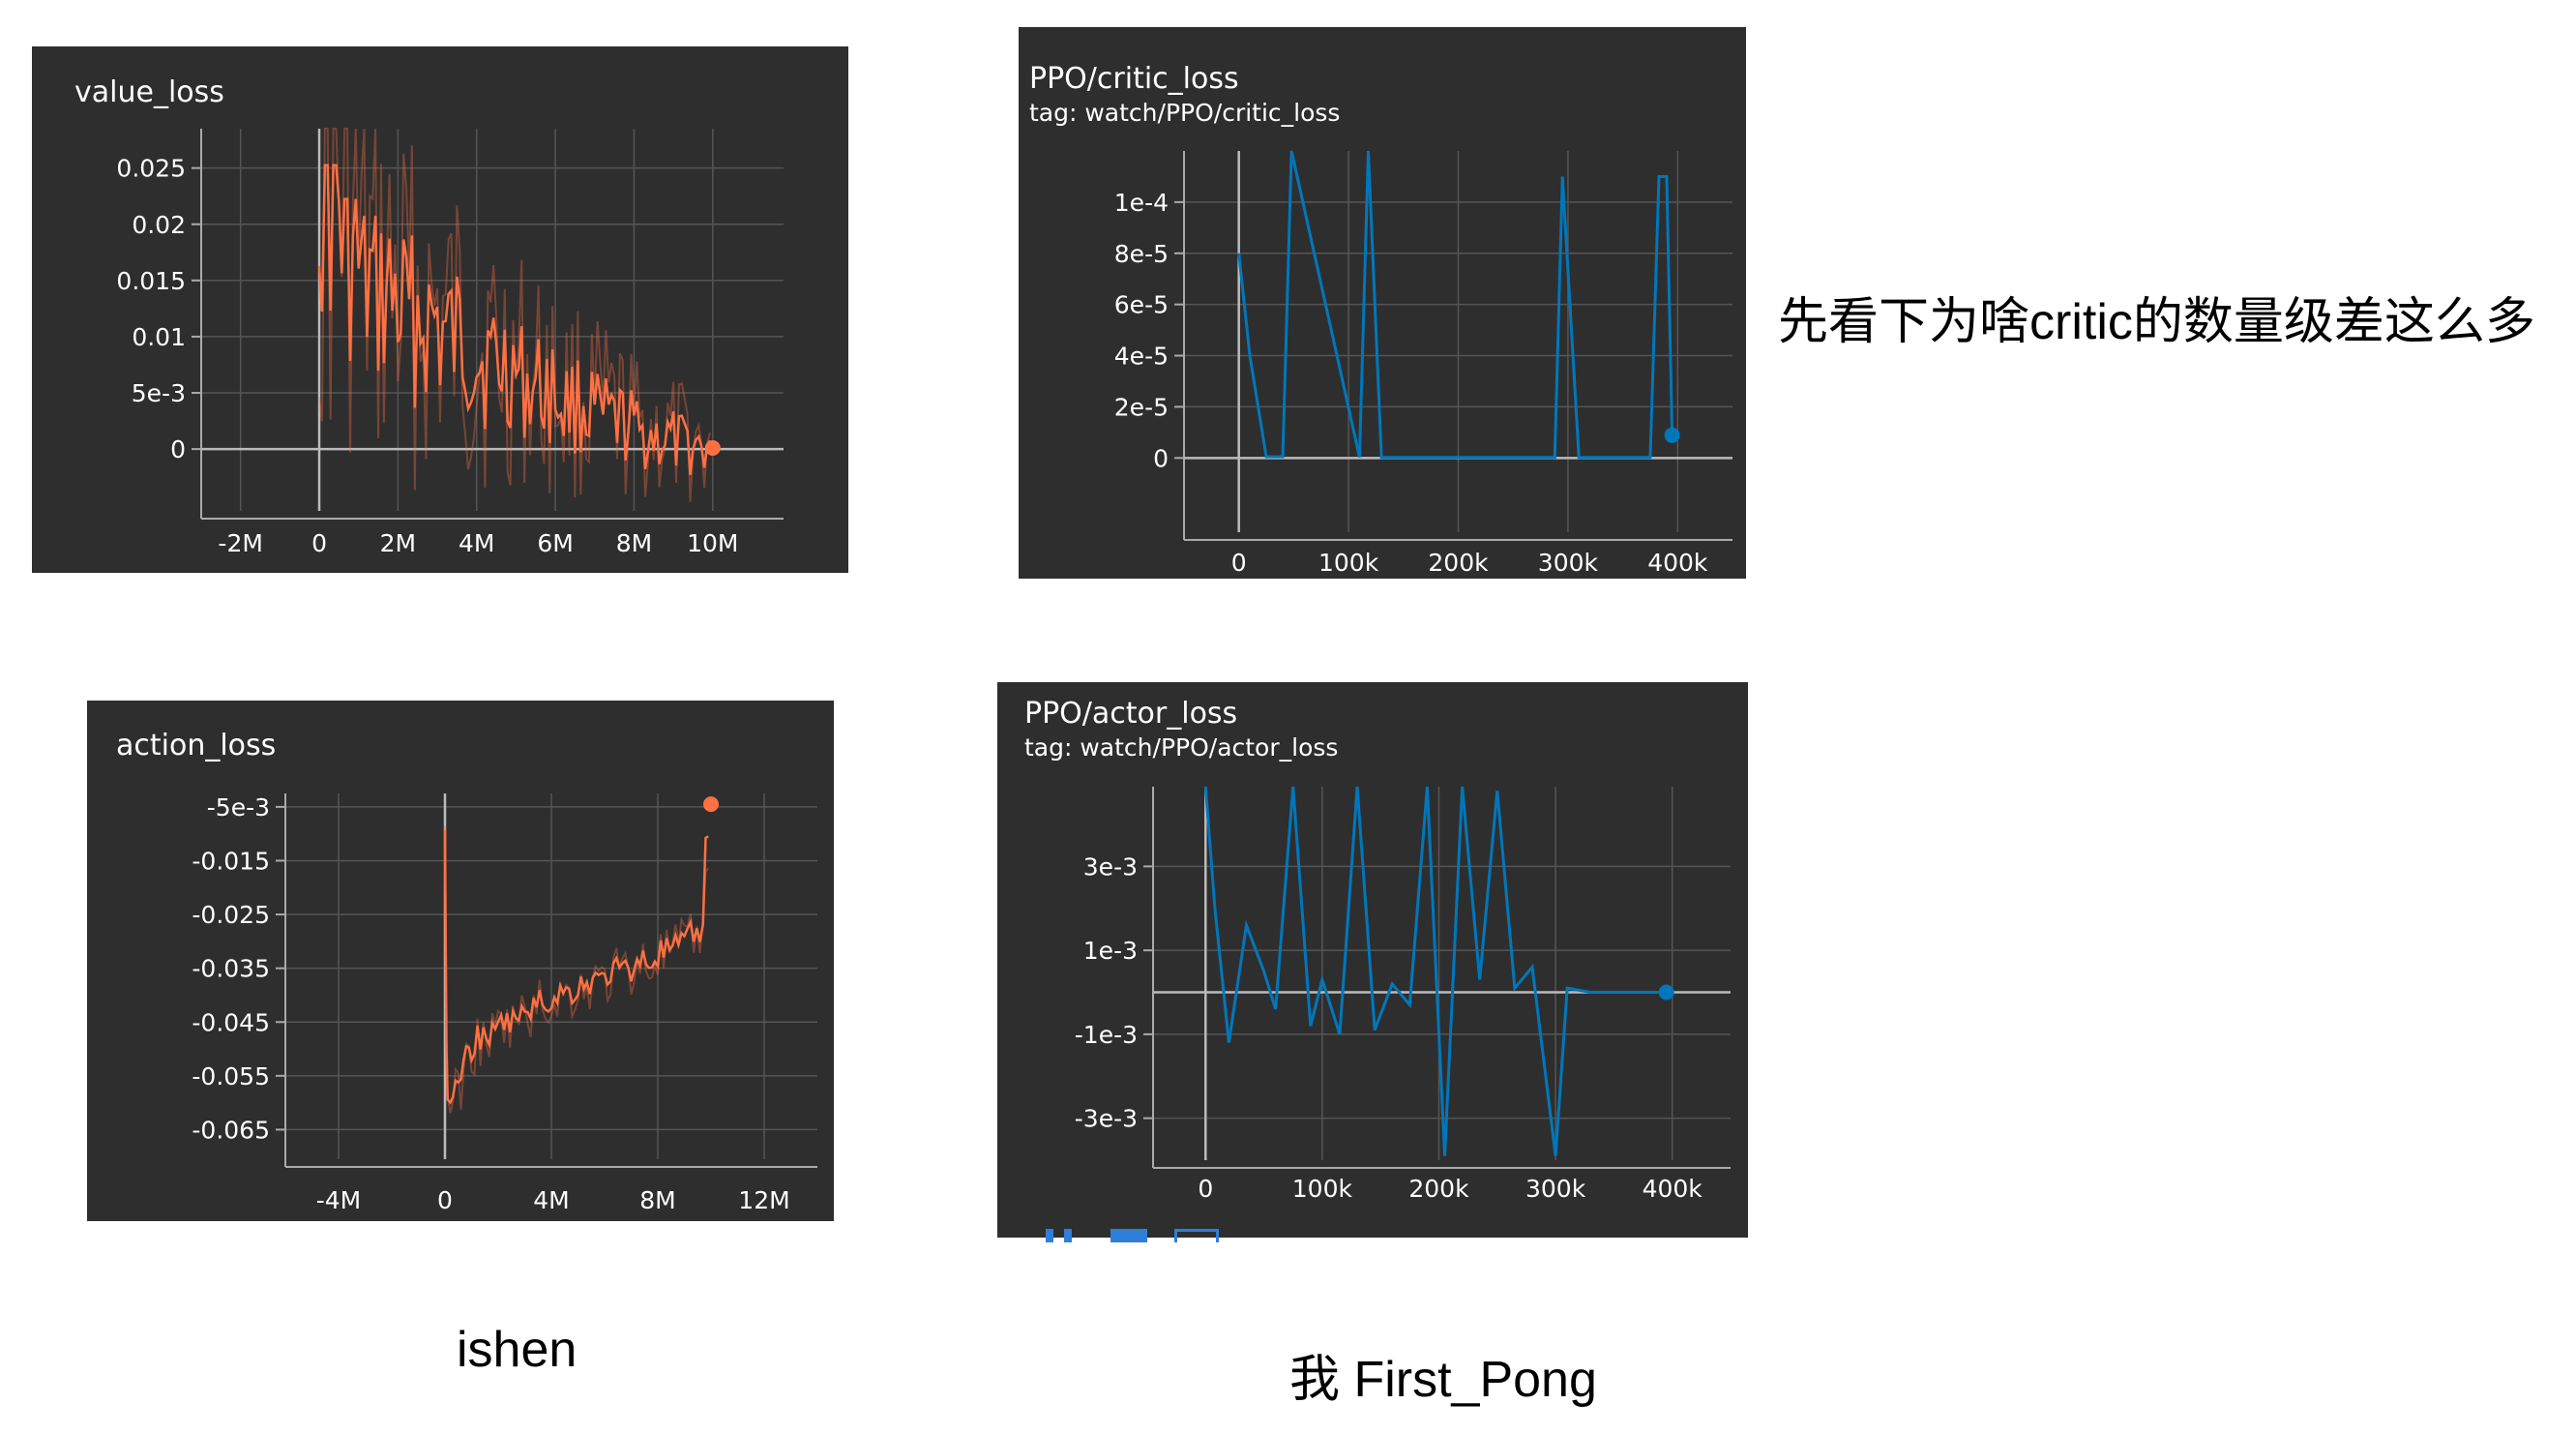 The width and height of the screenshot is (2576, 1434). I want to click on y-tick-label: 3e-3, so click(1110, 867).